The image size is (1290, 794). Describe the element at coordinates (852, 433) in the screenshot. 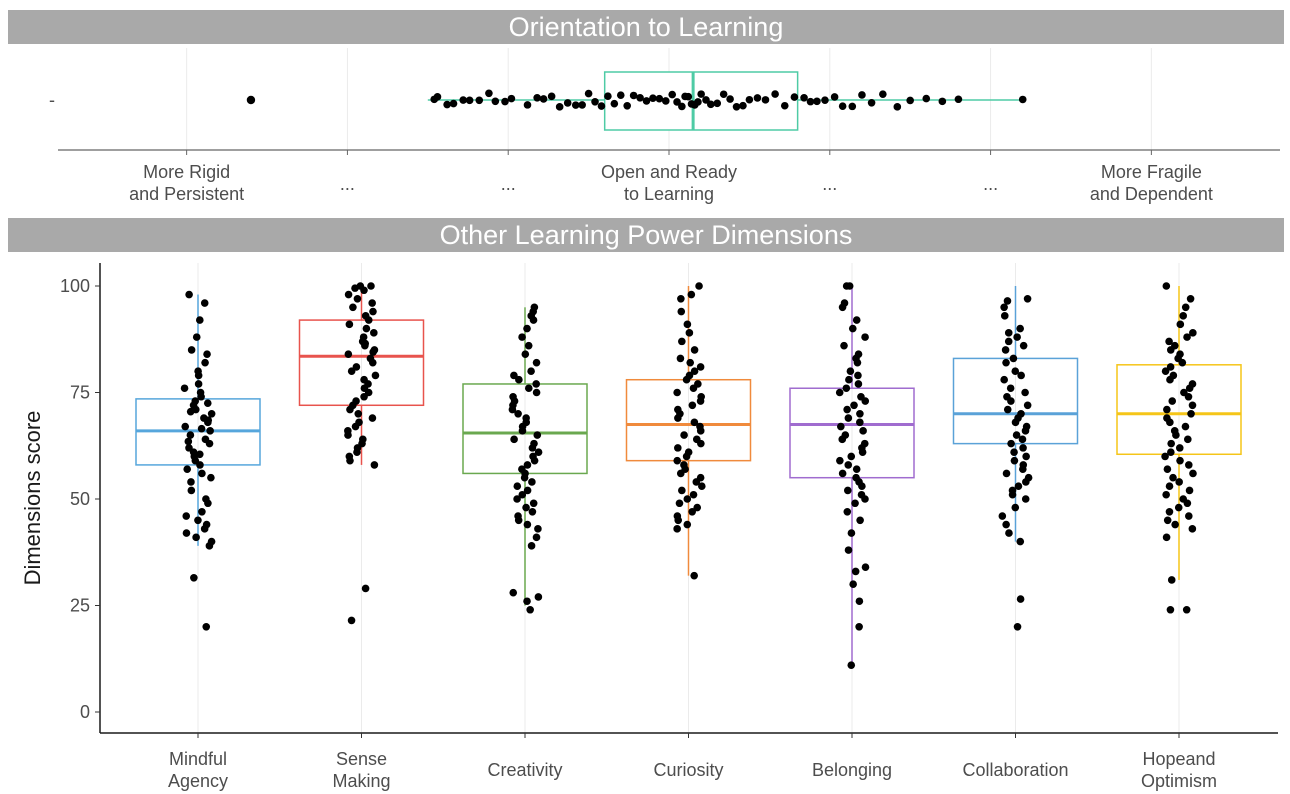

I see `box` at that location.